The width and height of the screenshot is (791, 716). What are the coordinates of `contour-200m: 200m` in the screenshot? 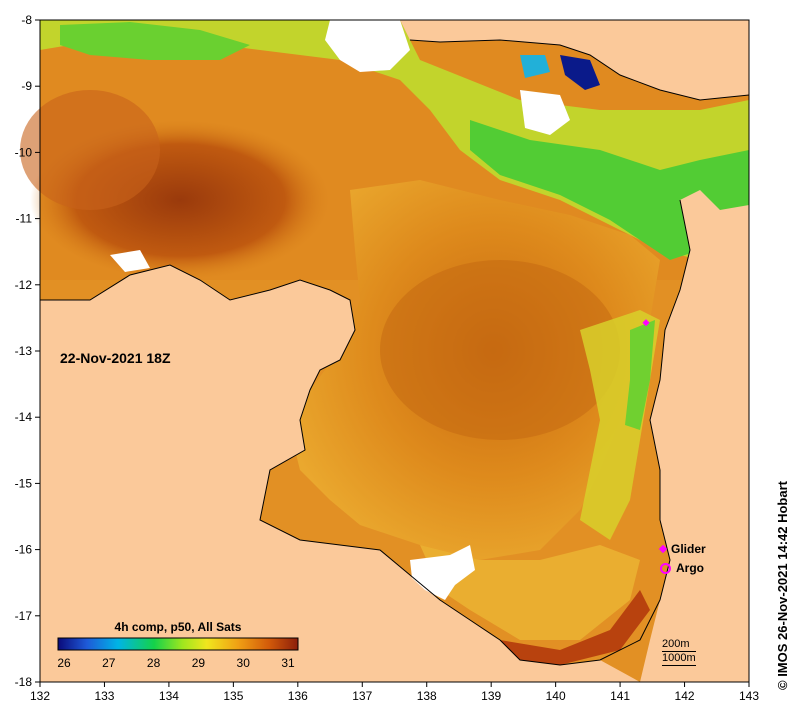 It's located at (679, 645).